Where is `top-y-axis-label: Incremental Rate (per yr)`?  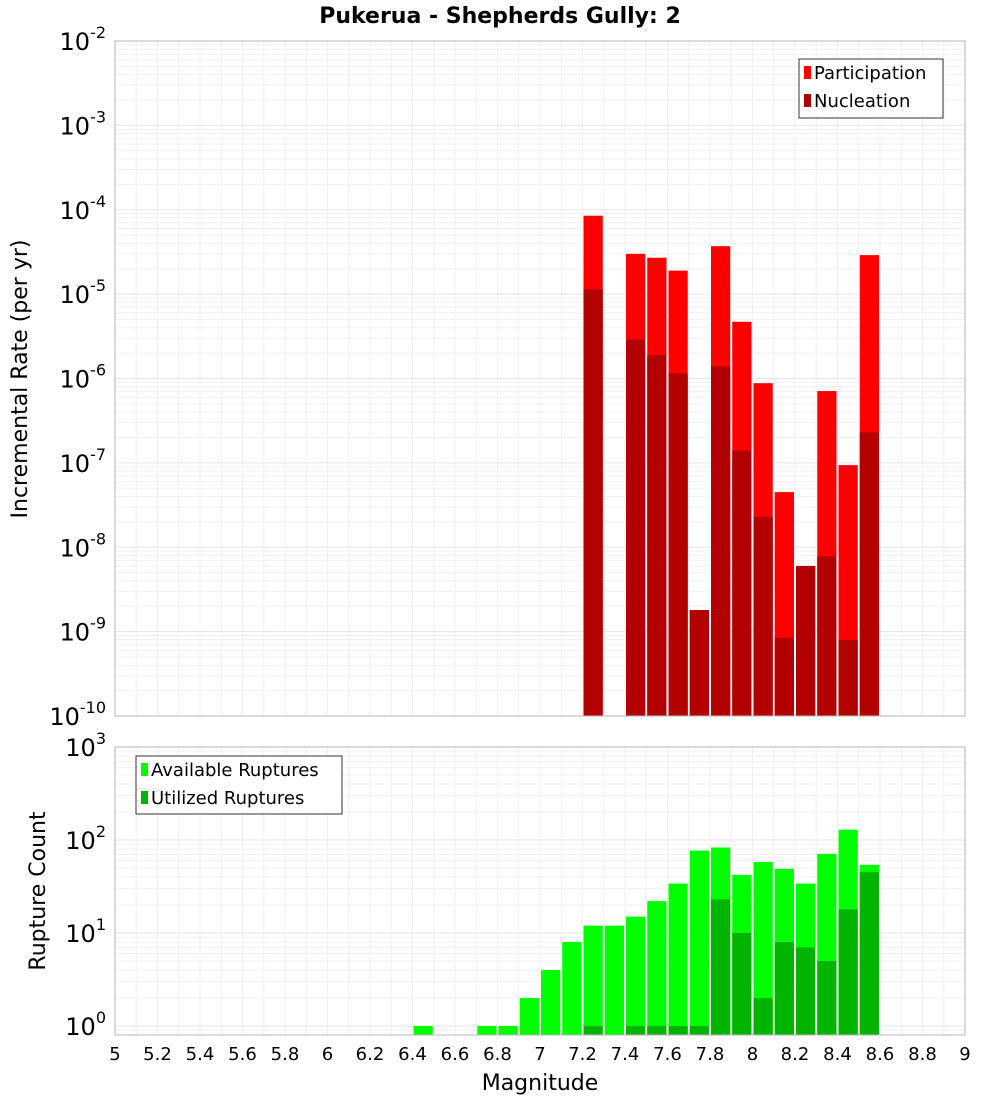 top-y-axis-label: Incremental Rate (per yr) is located at coordinates (20, 379).